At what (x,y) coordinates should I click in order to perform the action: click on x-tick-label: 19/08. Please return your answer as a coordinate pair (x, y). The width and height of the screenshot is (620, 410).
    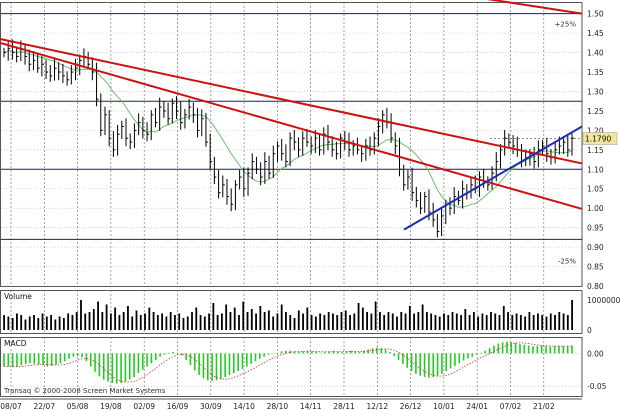
    Looking at the image, I should click on (111, 406).